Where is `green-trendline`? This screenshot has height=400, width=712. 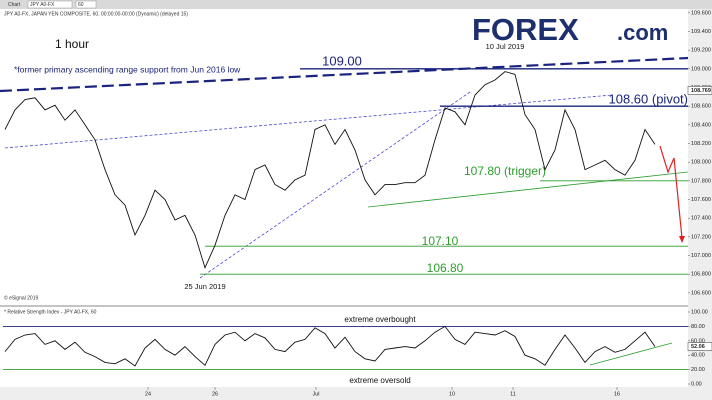
green-trendline is located at coordinates (528, 189).